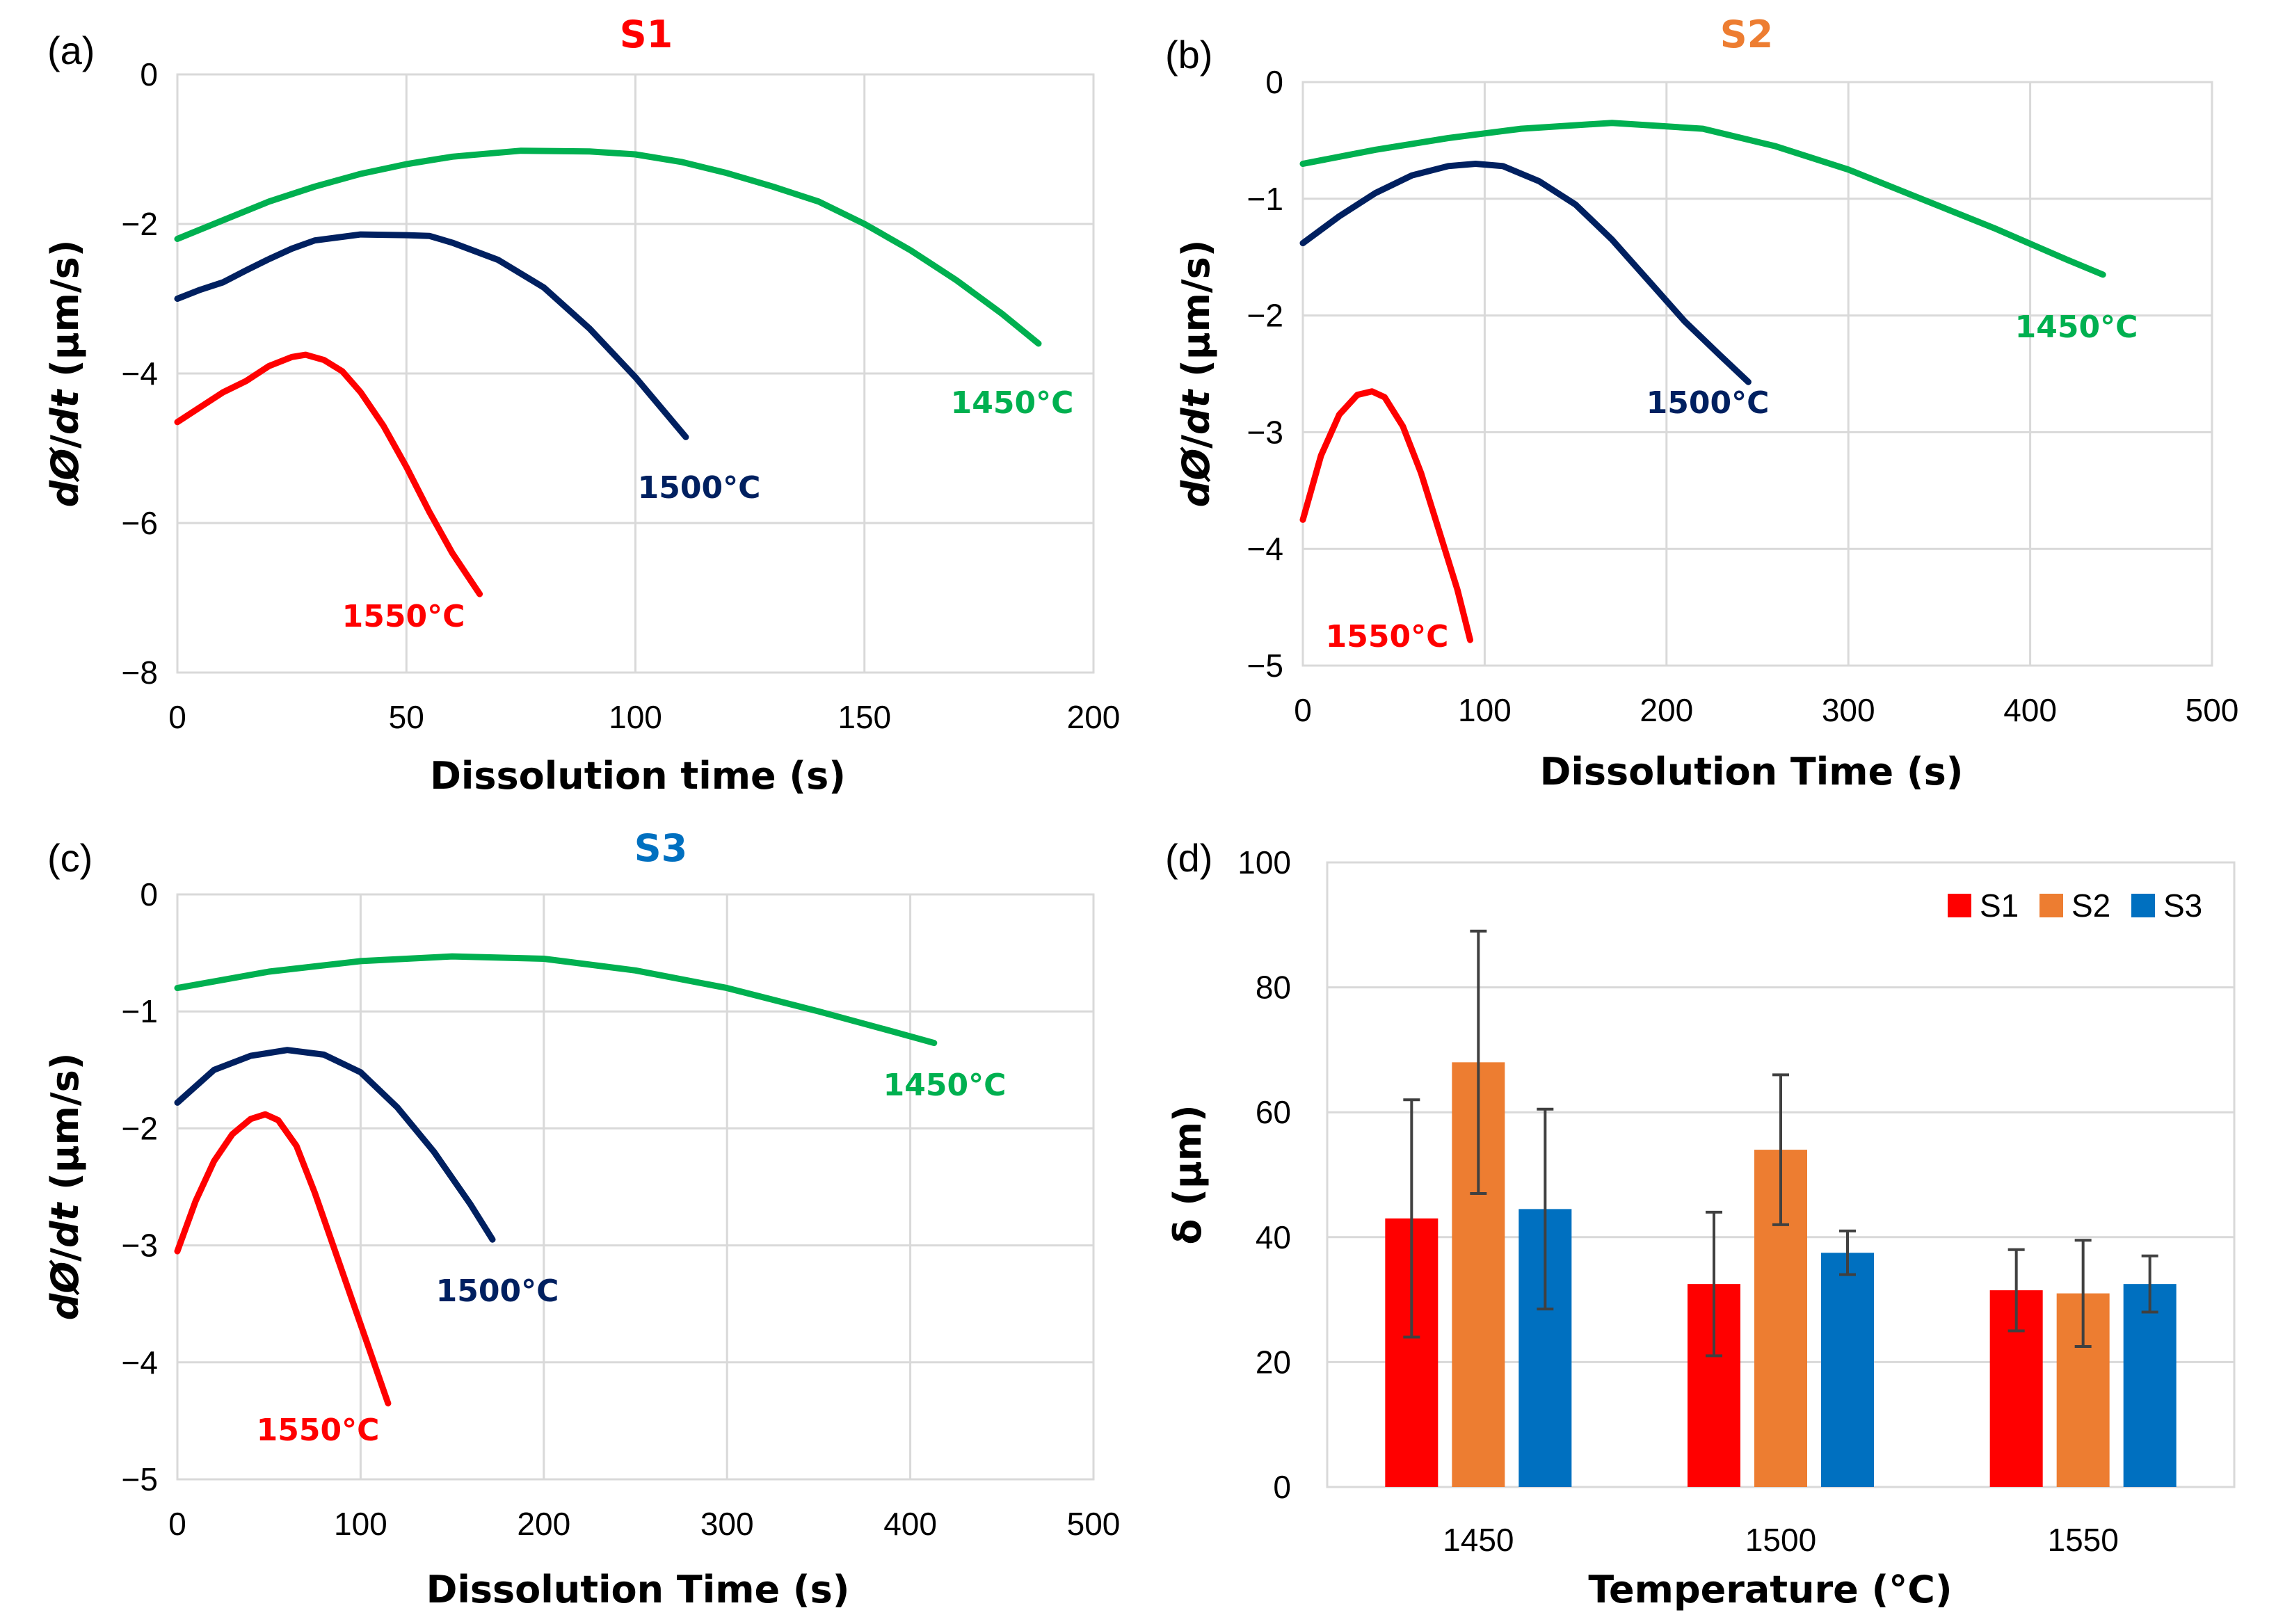 Image resolution: width=2276 pixels, height=1624 pixels. I want to click on y-tick-label: 100, so click(1264, 862).